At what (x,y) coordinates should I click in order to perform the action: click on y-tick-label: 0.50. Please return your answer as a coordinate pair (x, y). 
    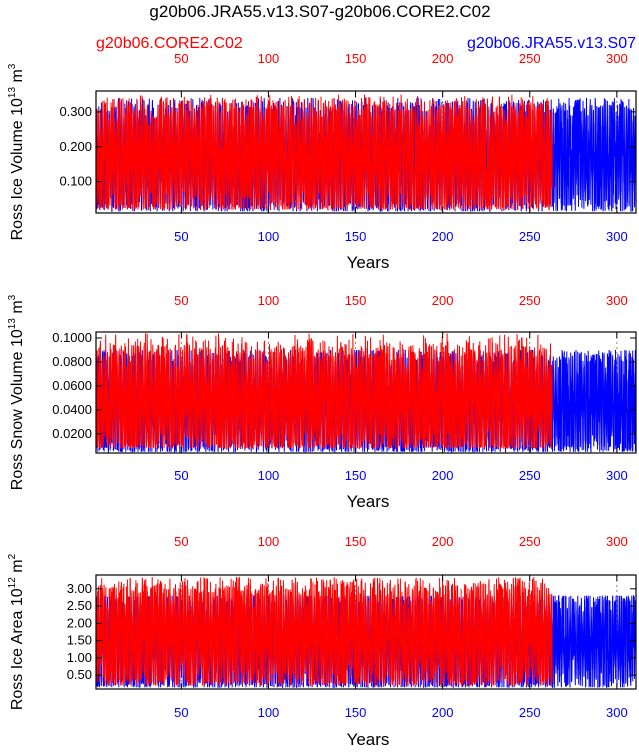
    Looking at the image, I should click on (79, 674).